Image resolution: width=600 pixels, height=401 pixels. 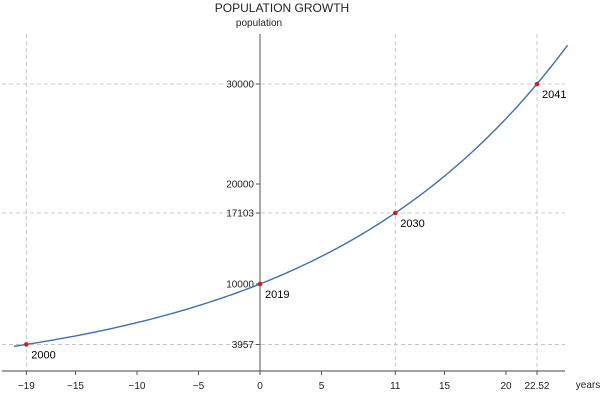 What do you see at coordinates (395, 386) in the screenshot?
I see `x-tick-label: 11` at bounding box center [395, 386].